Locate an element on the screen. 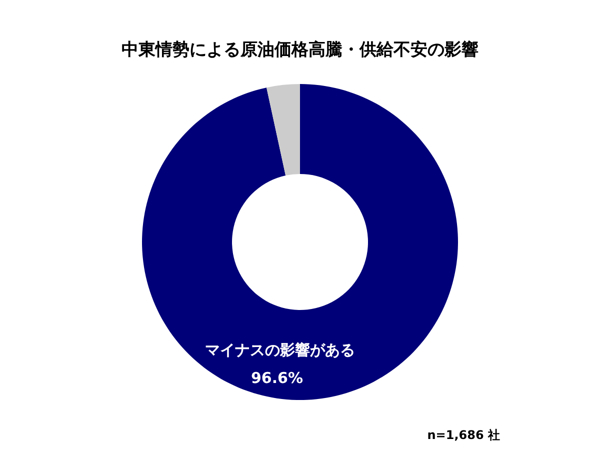  text: n=1,686 社 is located at coordinates (463, 435).